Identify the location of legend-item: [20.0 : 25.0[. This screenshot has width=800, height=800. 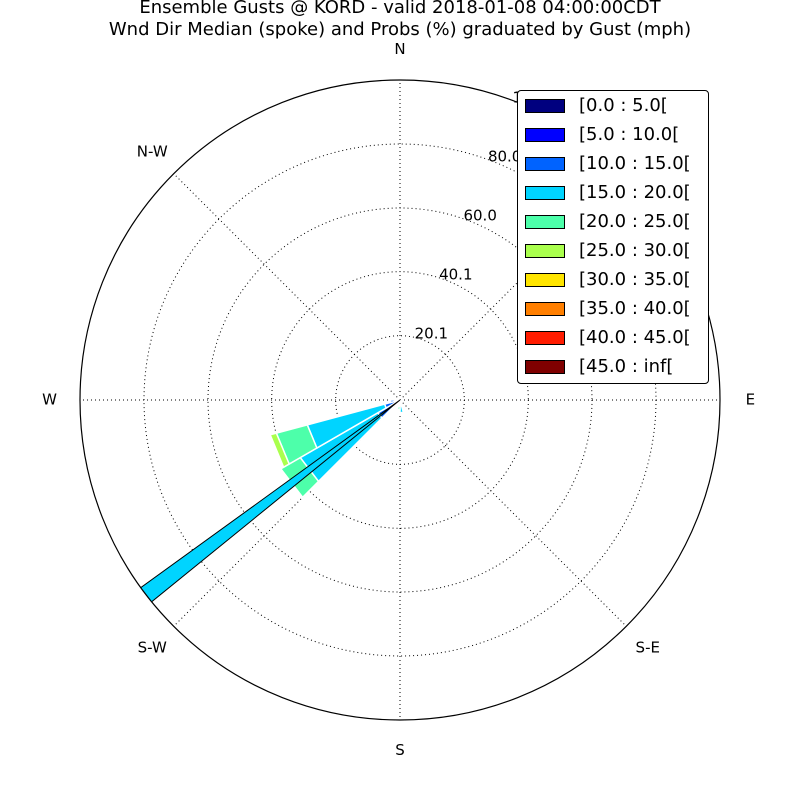
(608, 221).